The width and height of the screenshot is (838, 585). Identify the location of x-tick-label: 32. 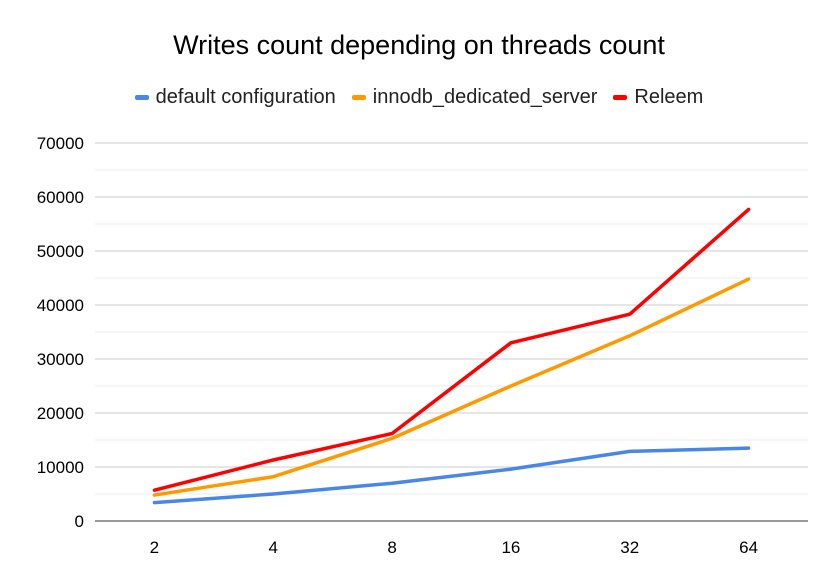
(629, 547).